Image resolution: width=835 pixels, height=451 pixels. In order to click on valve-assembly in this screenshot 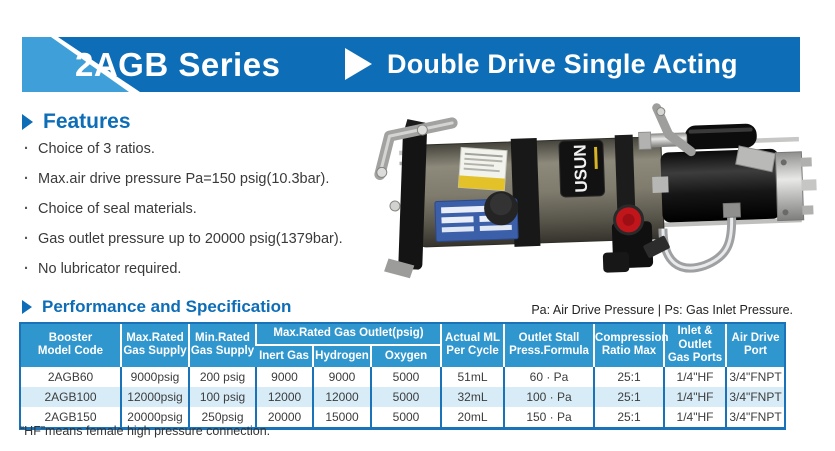, I will do `click(628, 238)`.